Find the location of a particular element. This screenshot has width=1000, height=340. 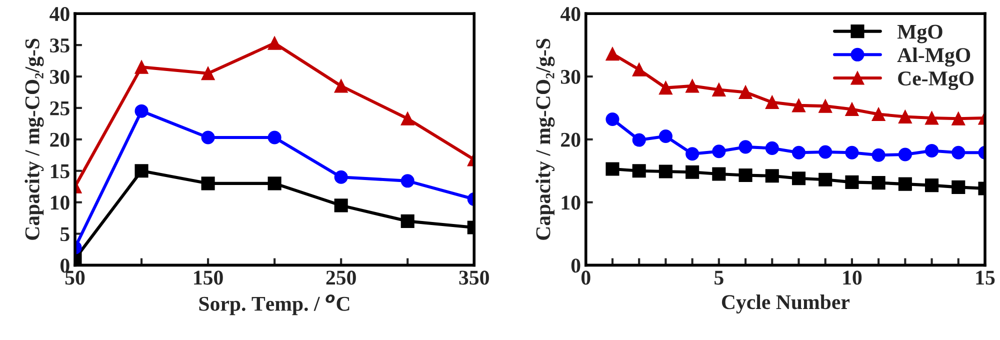

x-tick-label: 10 is located at coordinates (852, 277).